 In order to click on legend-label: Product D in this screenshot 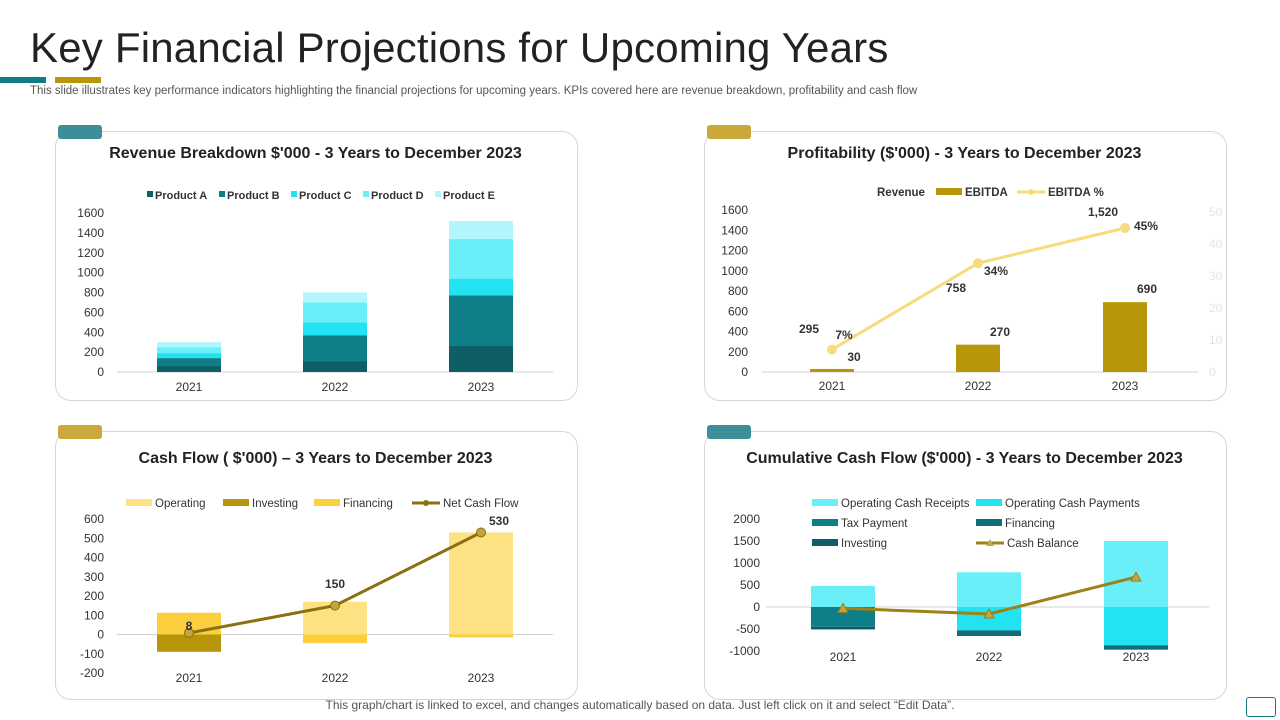, I will do `click(397, 196)`.